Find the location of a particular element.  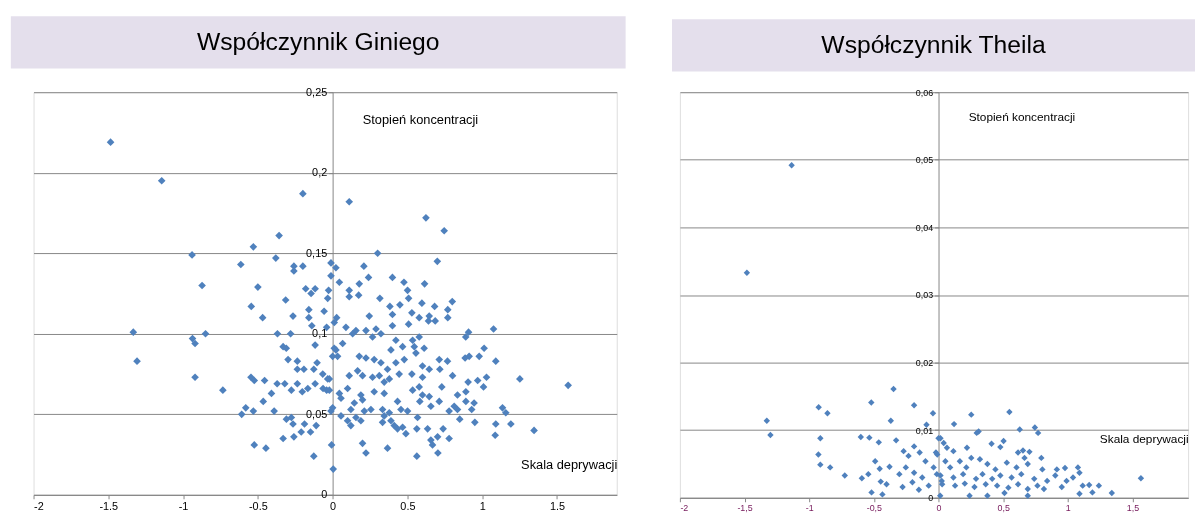

y-tick-label: 0,15 is located at coordinates (317, 252).